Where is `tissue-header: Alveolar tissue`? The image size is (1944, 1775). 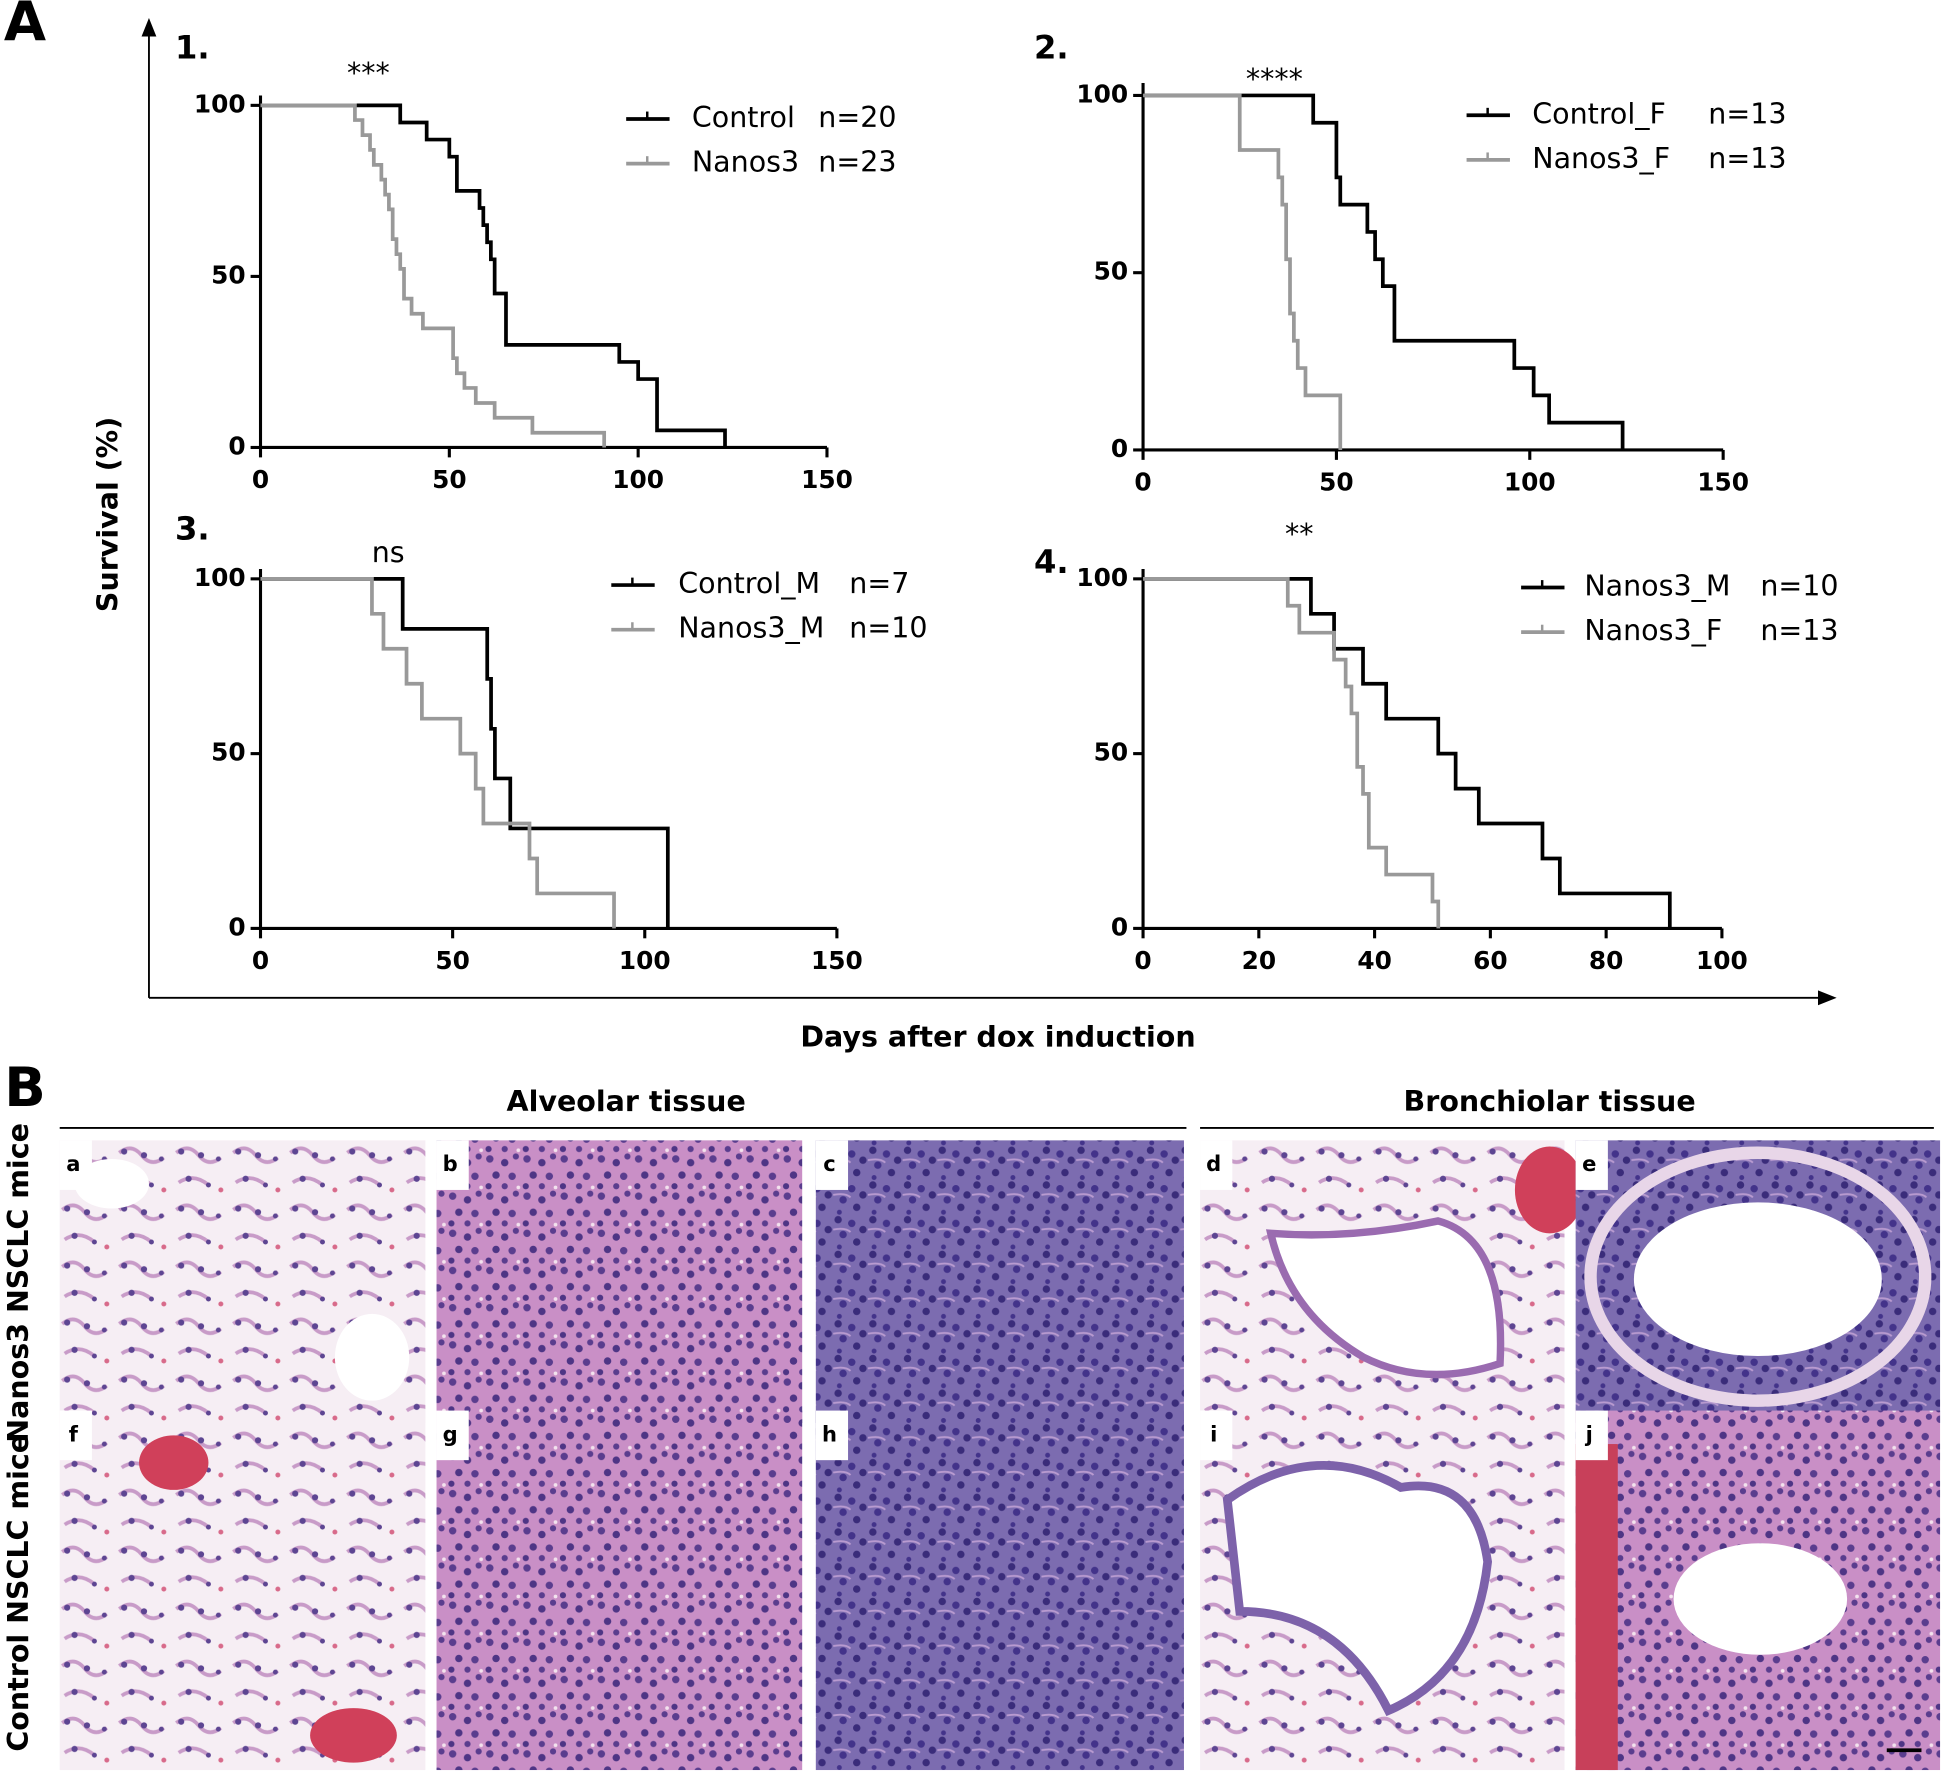
tissue-header: Alveolar tissue is located at coordinates (626, 1101).